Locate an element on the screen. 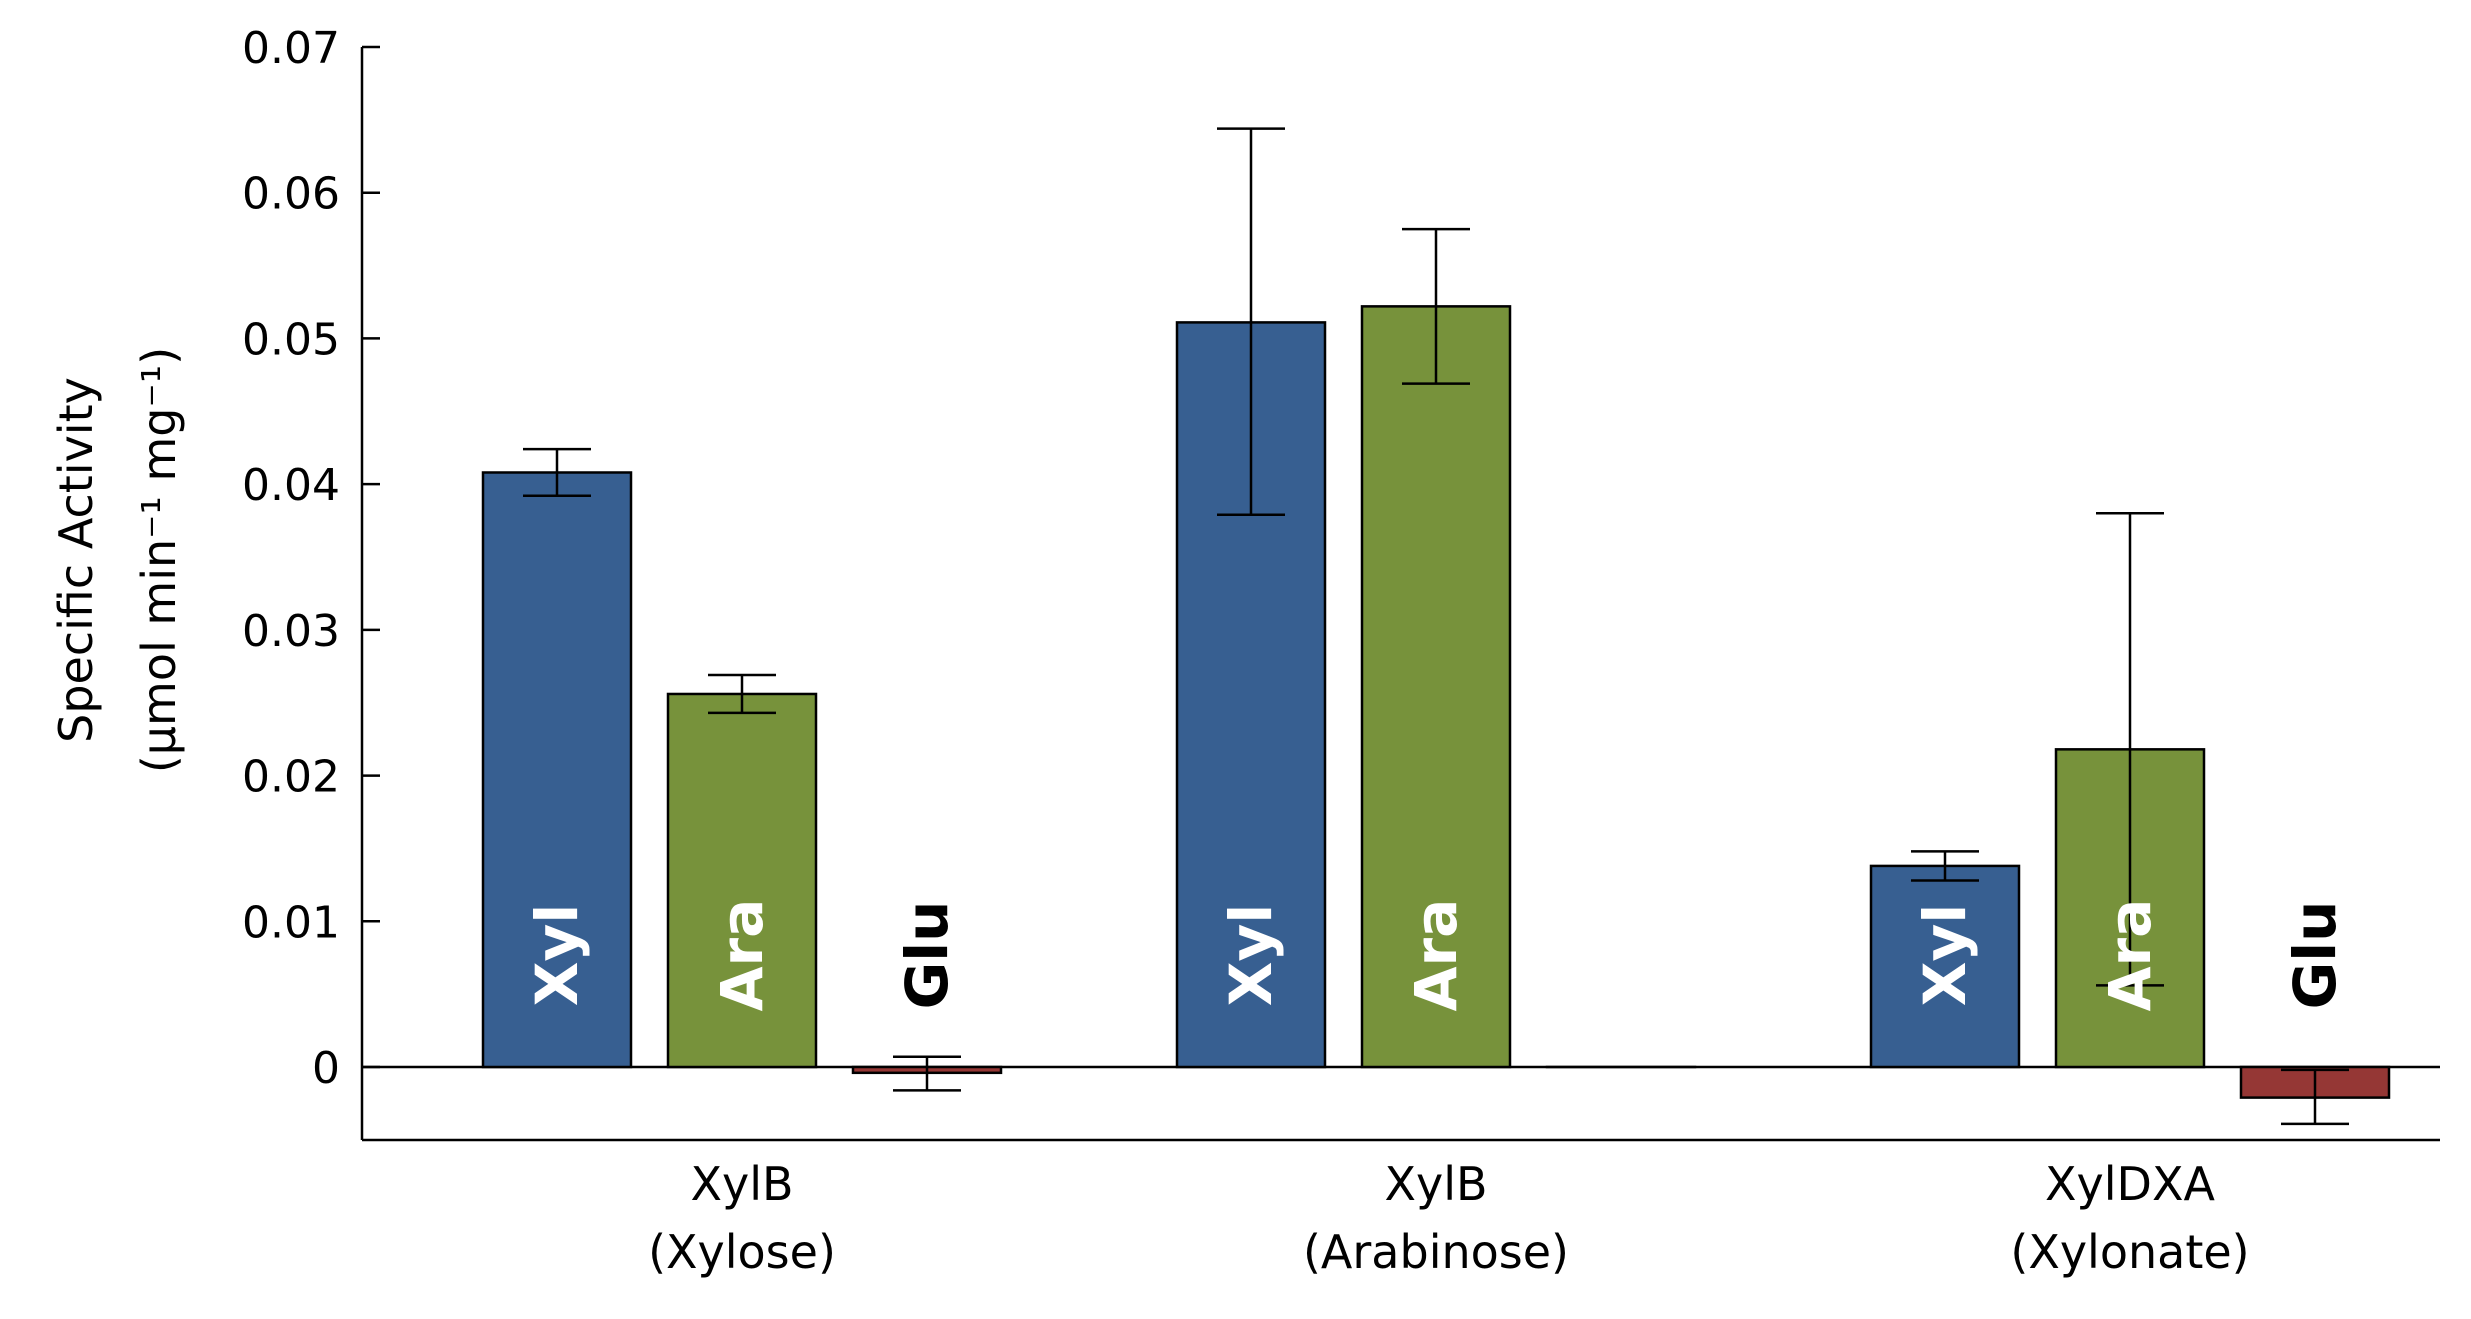 The height and width of the screenshot is (1319, 2471). y-tick-label: 0 is located at coordinates (326, 1068).